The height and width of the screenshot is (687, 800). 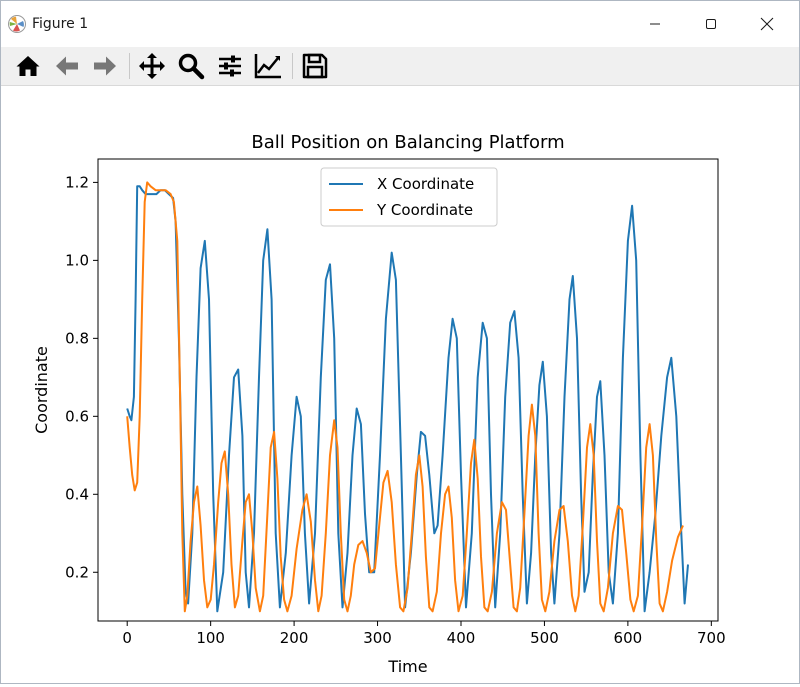 I want to click on minimize-icon, so click(x=655, y=24).